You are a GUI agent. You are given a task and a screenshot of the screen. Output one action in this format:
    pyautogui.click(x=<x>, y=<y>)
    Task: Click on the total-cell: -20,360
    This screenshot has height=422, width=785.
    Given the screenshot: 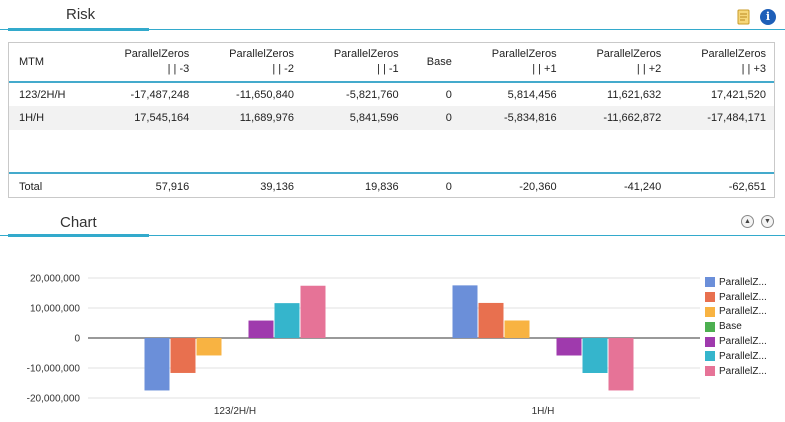 What is the action you would take?
    pyautogui.click(x=538, y=186)
    